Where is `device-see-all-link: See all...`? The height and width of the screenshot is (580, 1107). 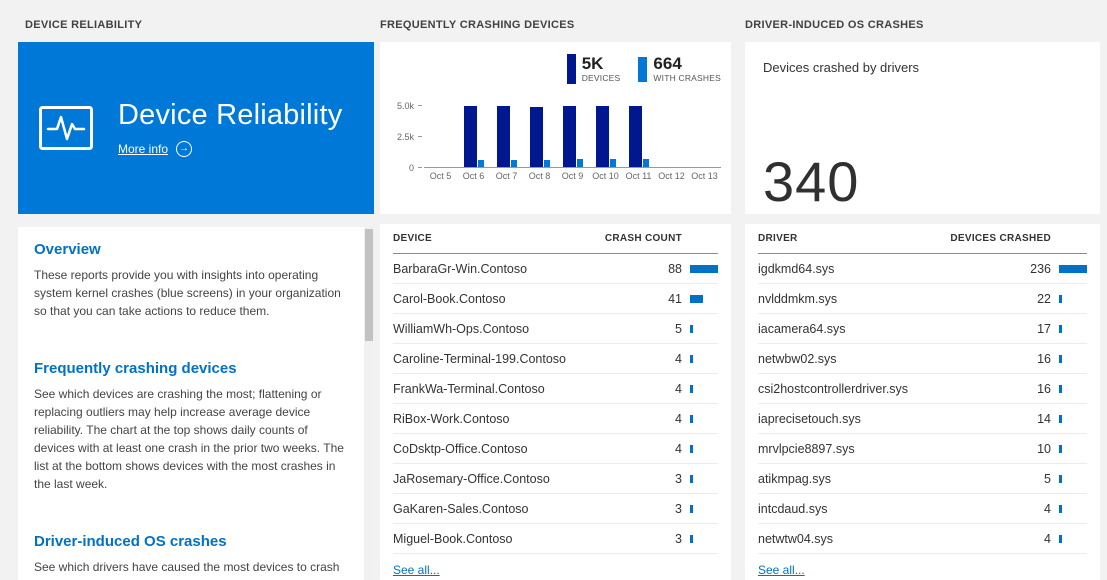
device-see-all-link: See all... is located at coordinates (416, 570).